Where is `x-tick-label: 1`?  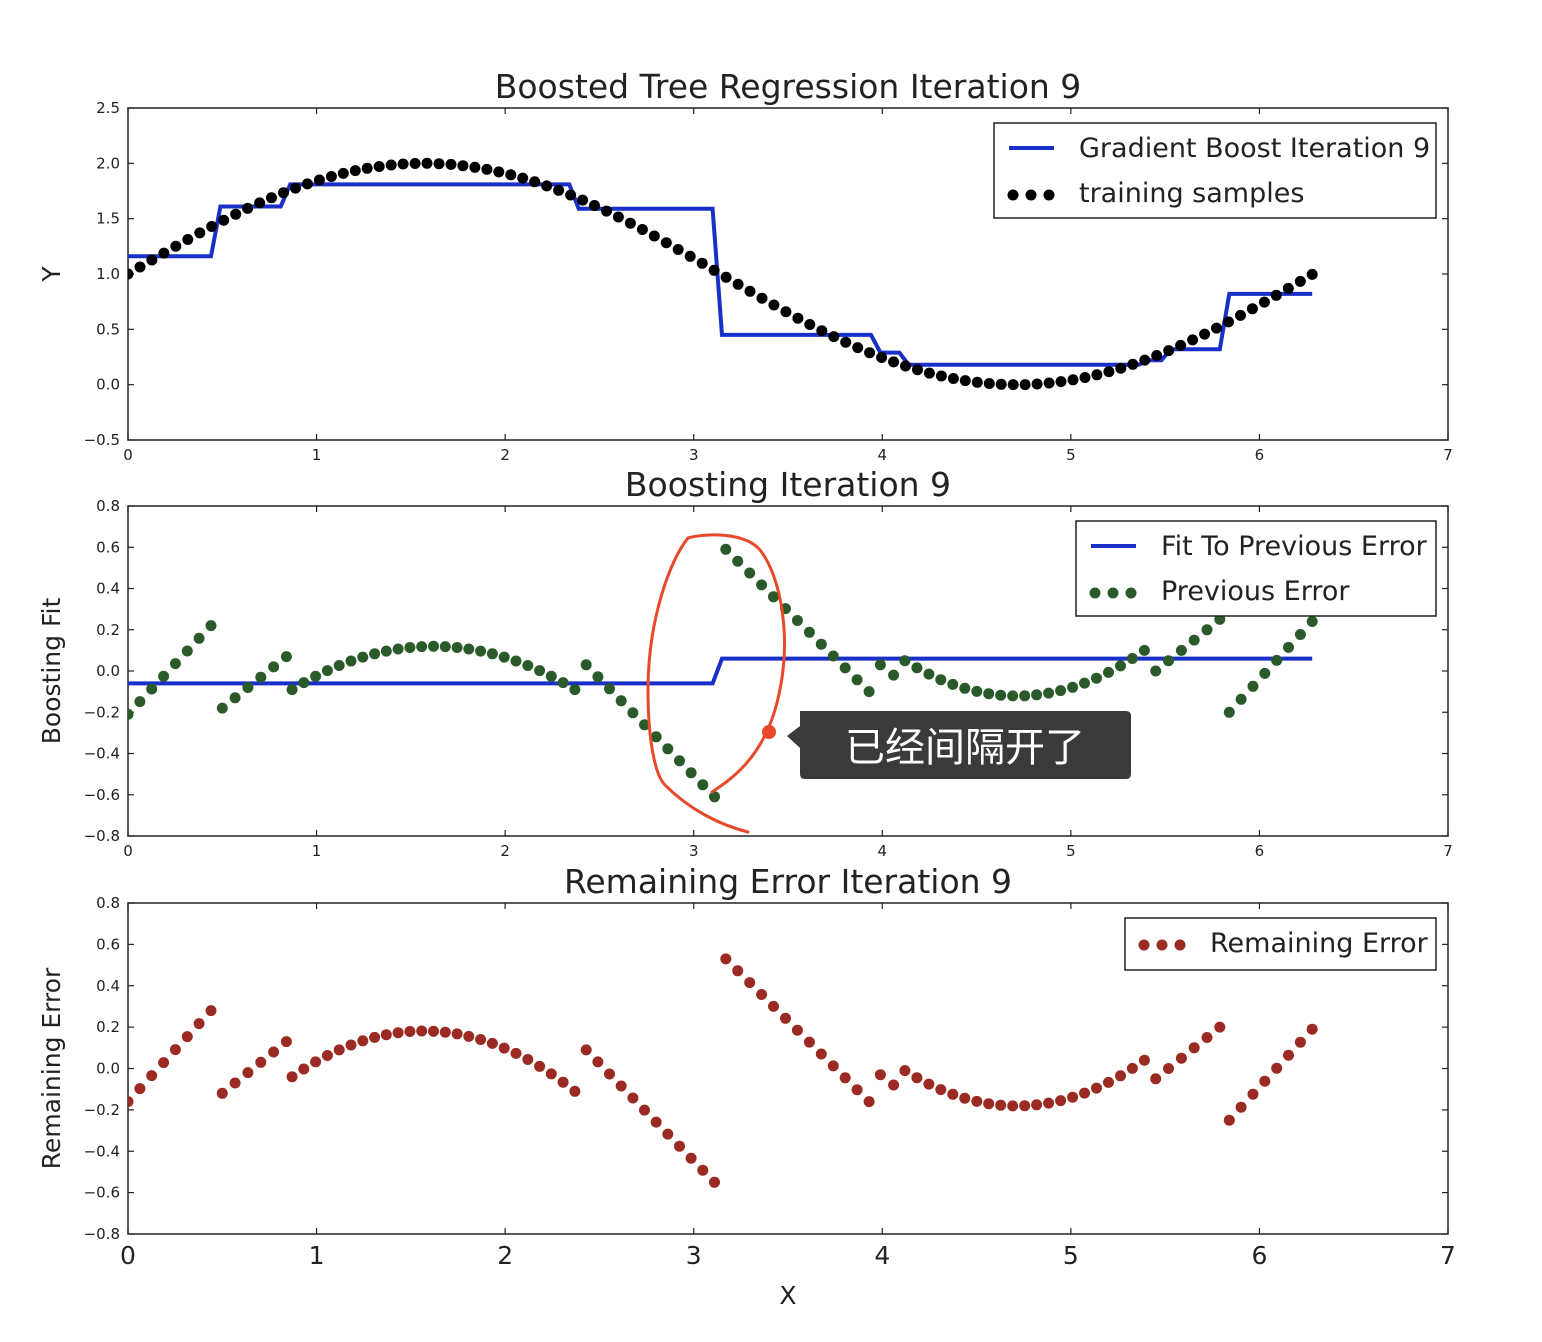 x-tick-label: 1 is located at coordinates (317, 1255).